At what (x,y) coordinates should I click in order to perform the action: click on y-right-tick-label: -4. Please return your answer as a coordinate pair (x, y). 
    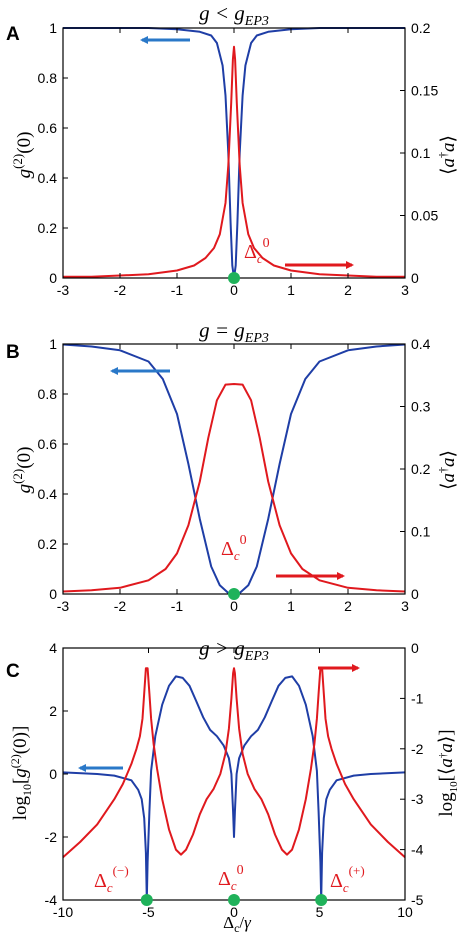
    Looking at the image, I should click on (417, 850).